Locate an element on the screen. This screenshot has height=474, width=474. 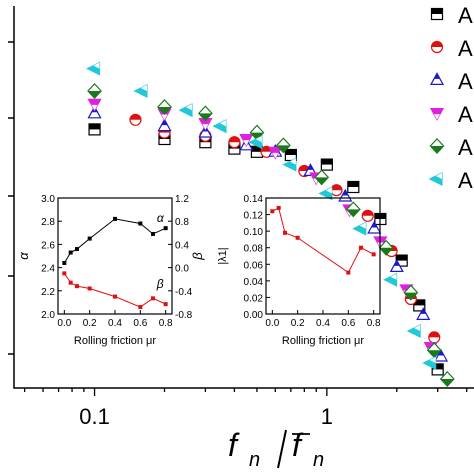
inset2-x-tick-label: 0.6 is located at coordinates (348, 323).